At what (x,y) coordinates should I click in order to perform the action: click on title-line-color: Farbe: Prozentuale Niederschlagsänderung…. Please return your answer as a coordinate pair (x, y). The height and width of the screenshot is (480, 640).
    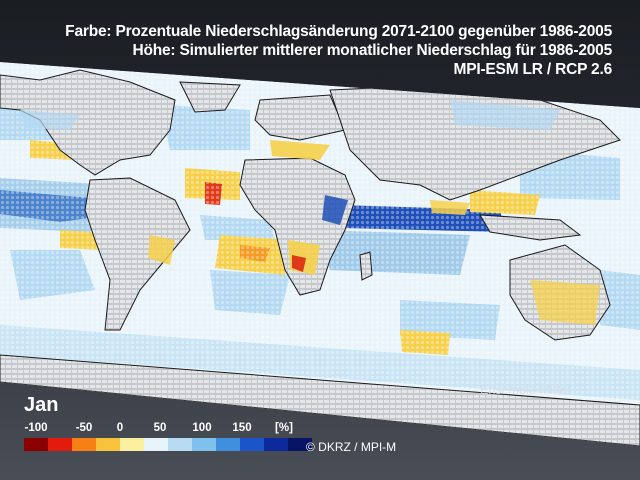
    Looking at the image, I should click on (338, 31).